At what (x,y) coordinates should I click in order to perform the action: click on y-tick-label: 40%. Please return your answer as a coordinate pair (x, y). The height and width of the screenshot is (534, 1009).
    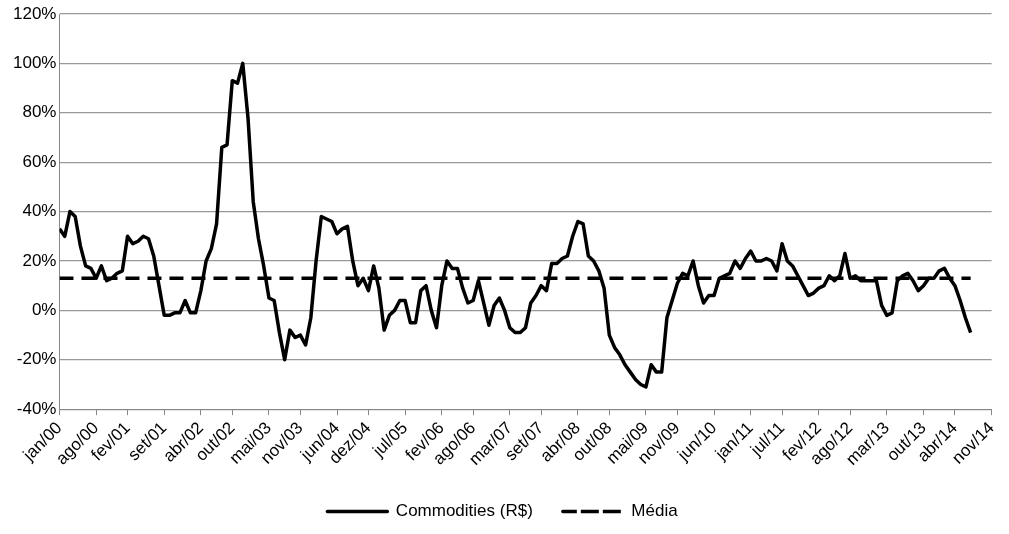
    Looking at the image, I should click on (39, 211).